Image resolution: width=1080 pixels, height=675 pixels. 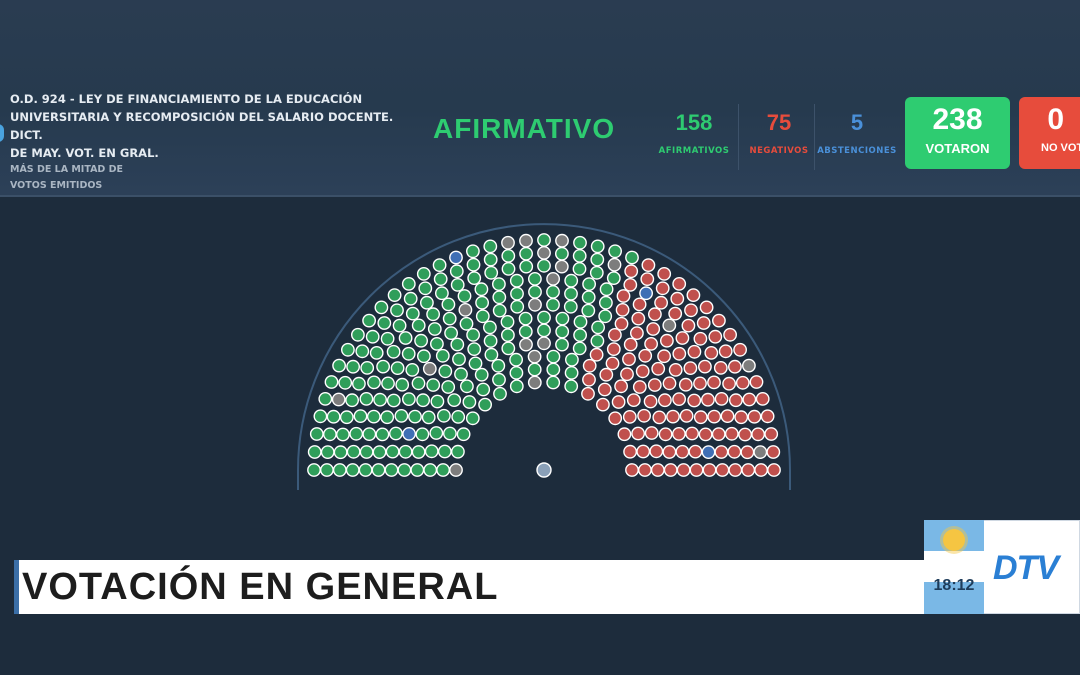 I want to click on indicator-dot, so click(x=2, y=133).